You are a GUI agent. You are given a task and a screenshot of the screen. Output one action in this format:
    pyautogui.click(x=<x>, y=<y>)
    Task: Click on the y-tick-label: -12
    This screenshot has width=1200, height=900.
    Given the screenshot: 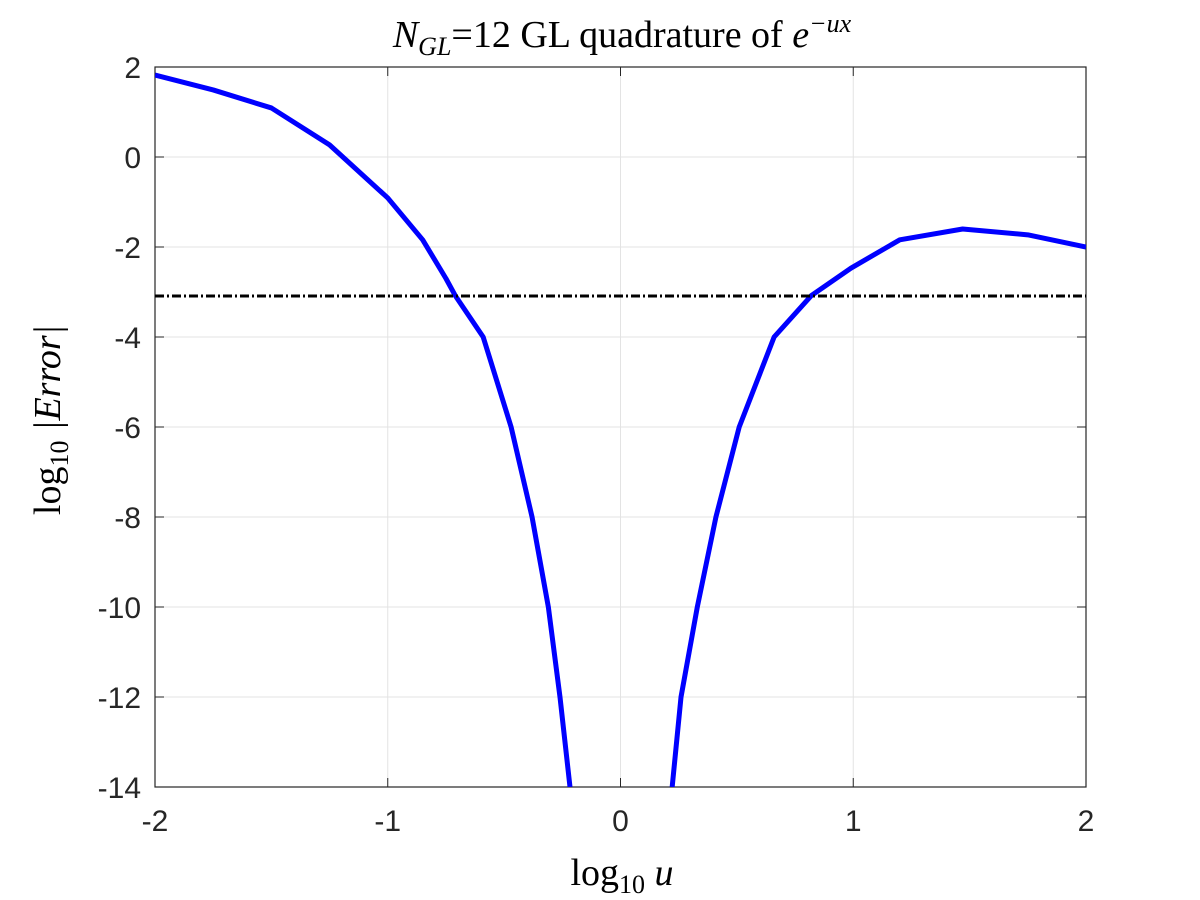 What is the action you would take?
    pyautogui.click(x=119, y=698)
    